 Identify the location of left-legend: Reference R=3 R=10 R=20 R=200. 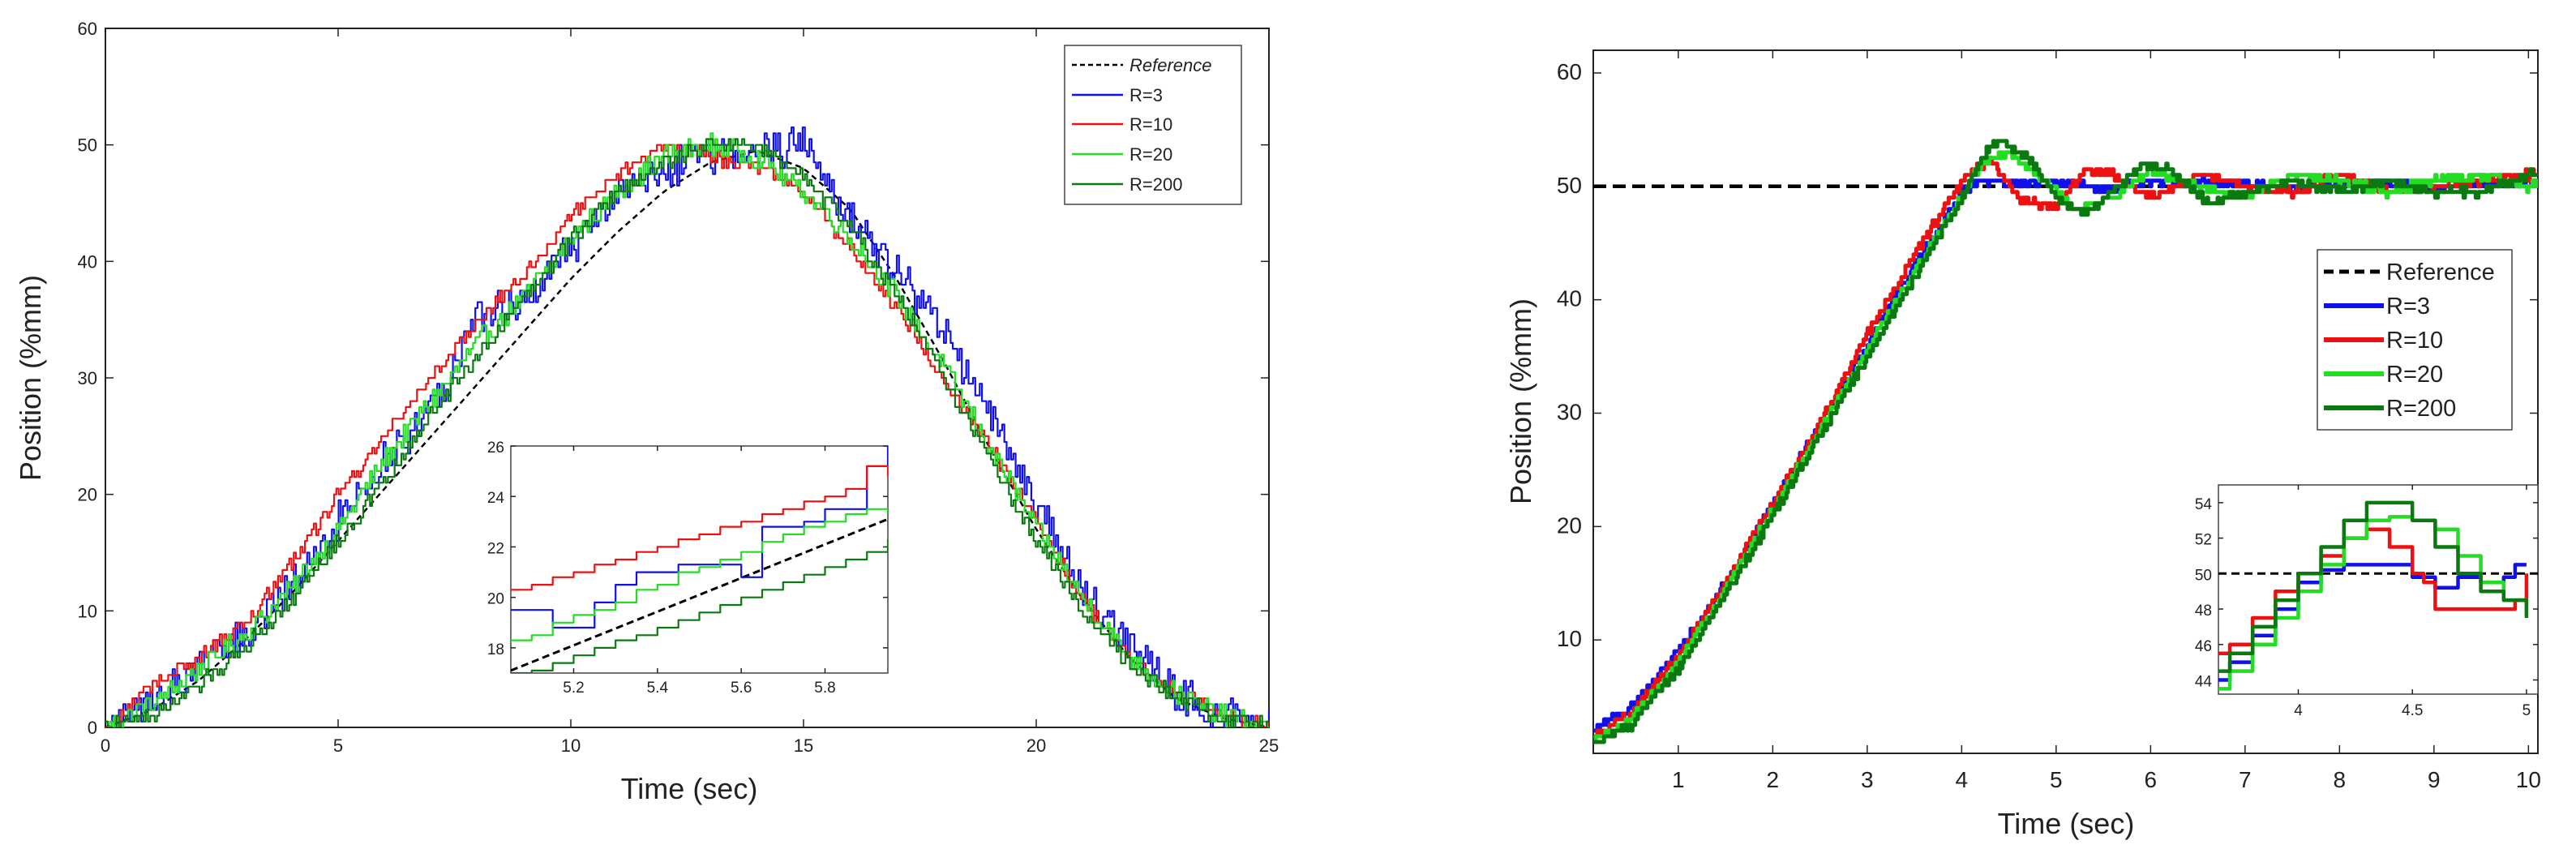
(1153, 125).